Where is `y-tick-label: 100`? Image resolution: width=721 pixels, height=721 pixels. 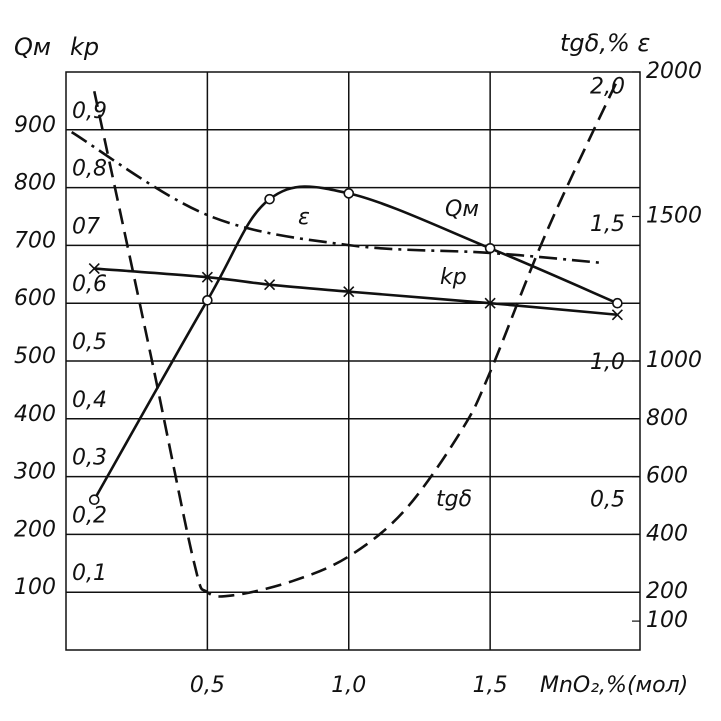 y-tick-label: 100 is located at coordinates (35, 587).